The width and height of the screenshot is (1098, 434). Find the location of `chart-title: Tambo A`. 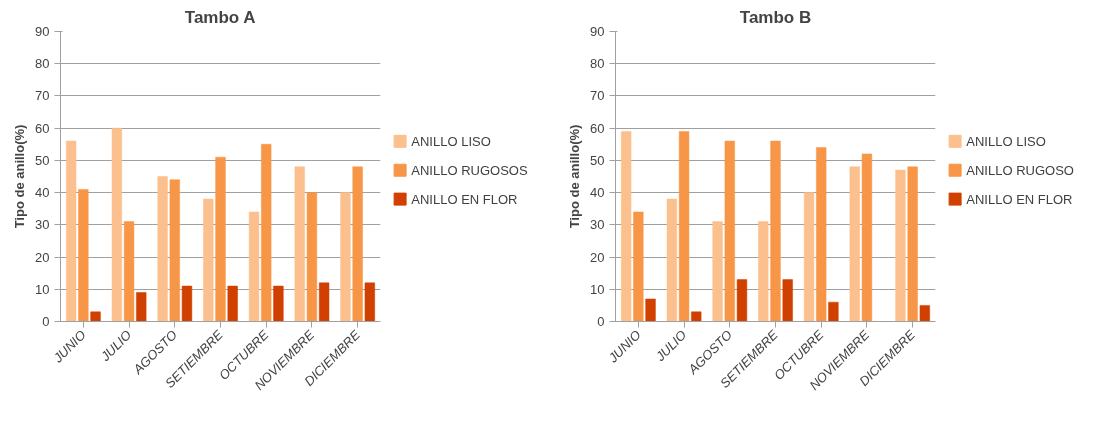

chart-title: Tambo A is located at coordinates (220, 17).